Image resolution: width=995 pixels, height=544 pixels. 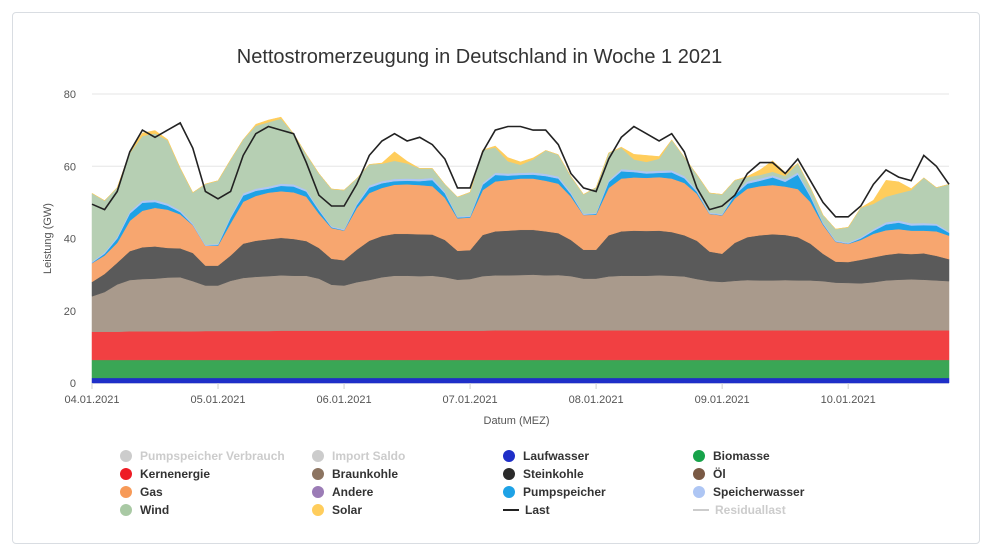 I want to click on legend-item-speicherwasser: Speicherwasser, so click(x=748, y=492).